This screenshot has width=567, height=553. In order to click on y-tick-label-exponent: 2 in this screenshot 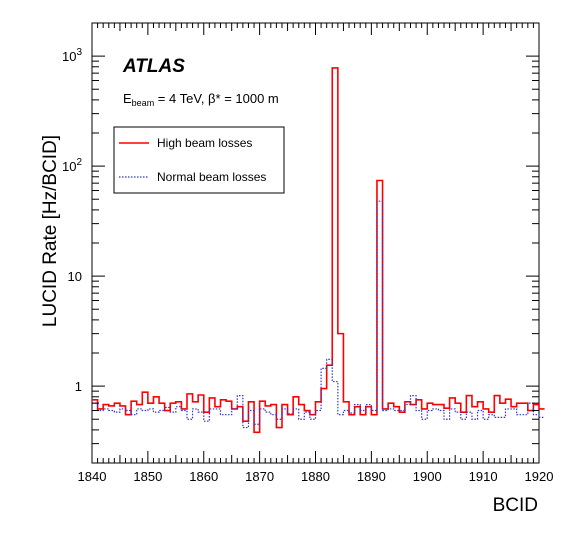, I will do `click(79, 162)`.